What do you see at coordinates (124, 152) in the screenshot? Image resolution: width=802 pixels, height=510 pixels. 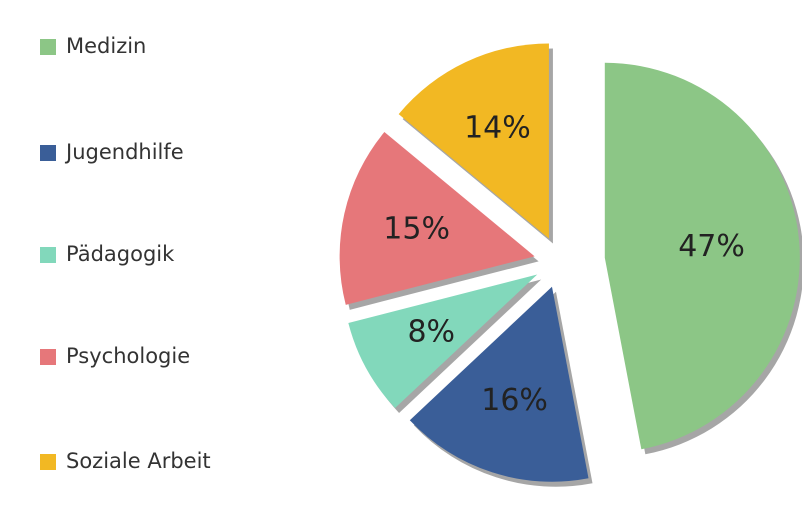 I see `legend-label: Jugendhilfe` at bounding box center [124, 152].